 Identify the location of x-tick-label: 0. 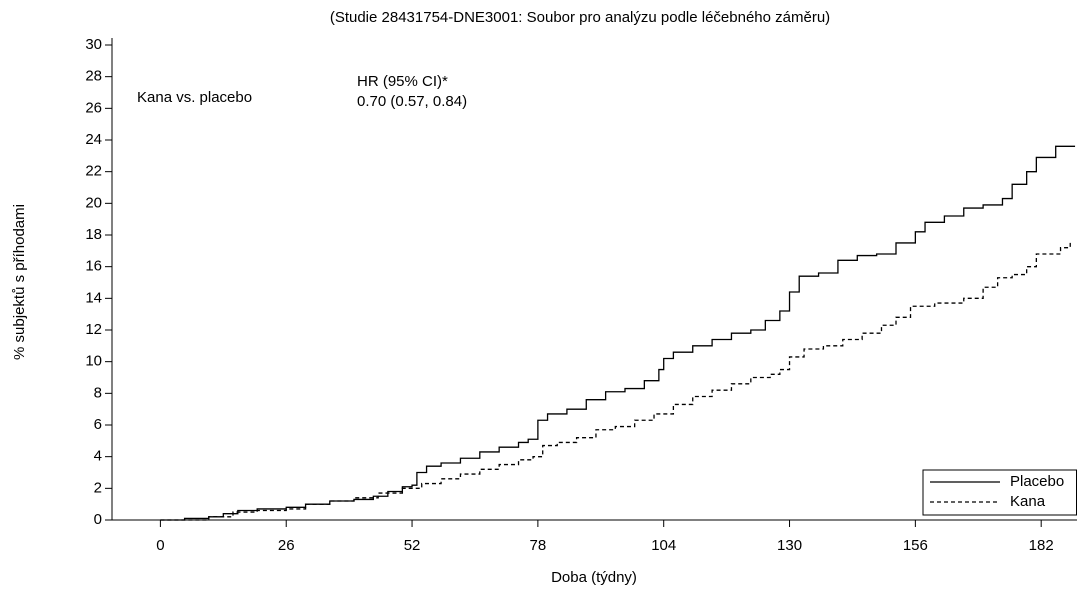
(160, 545).